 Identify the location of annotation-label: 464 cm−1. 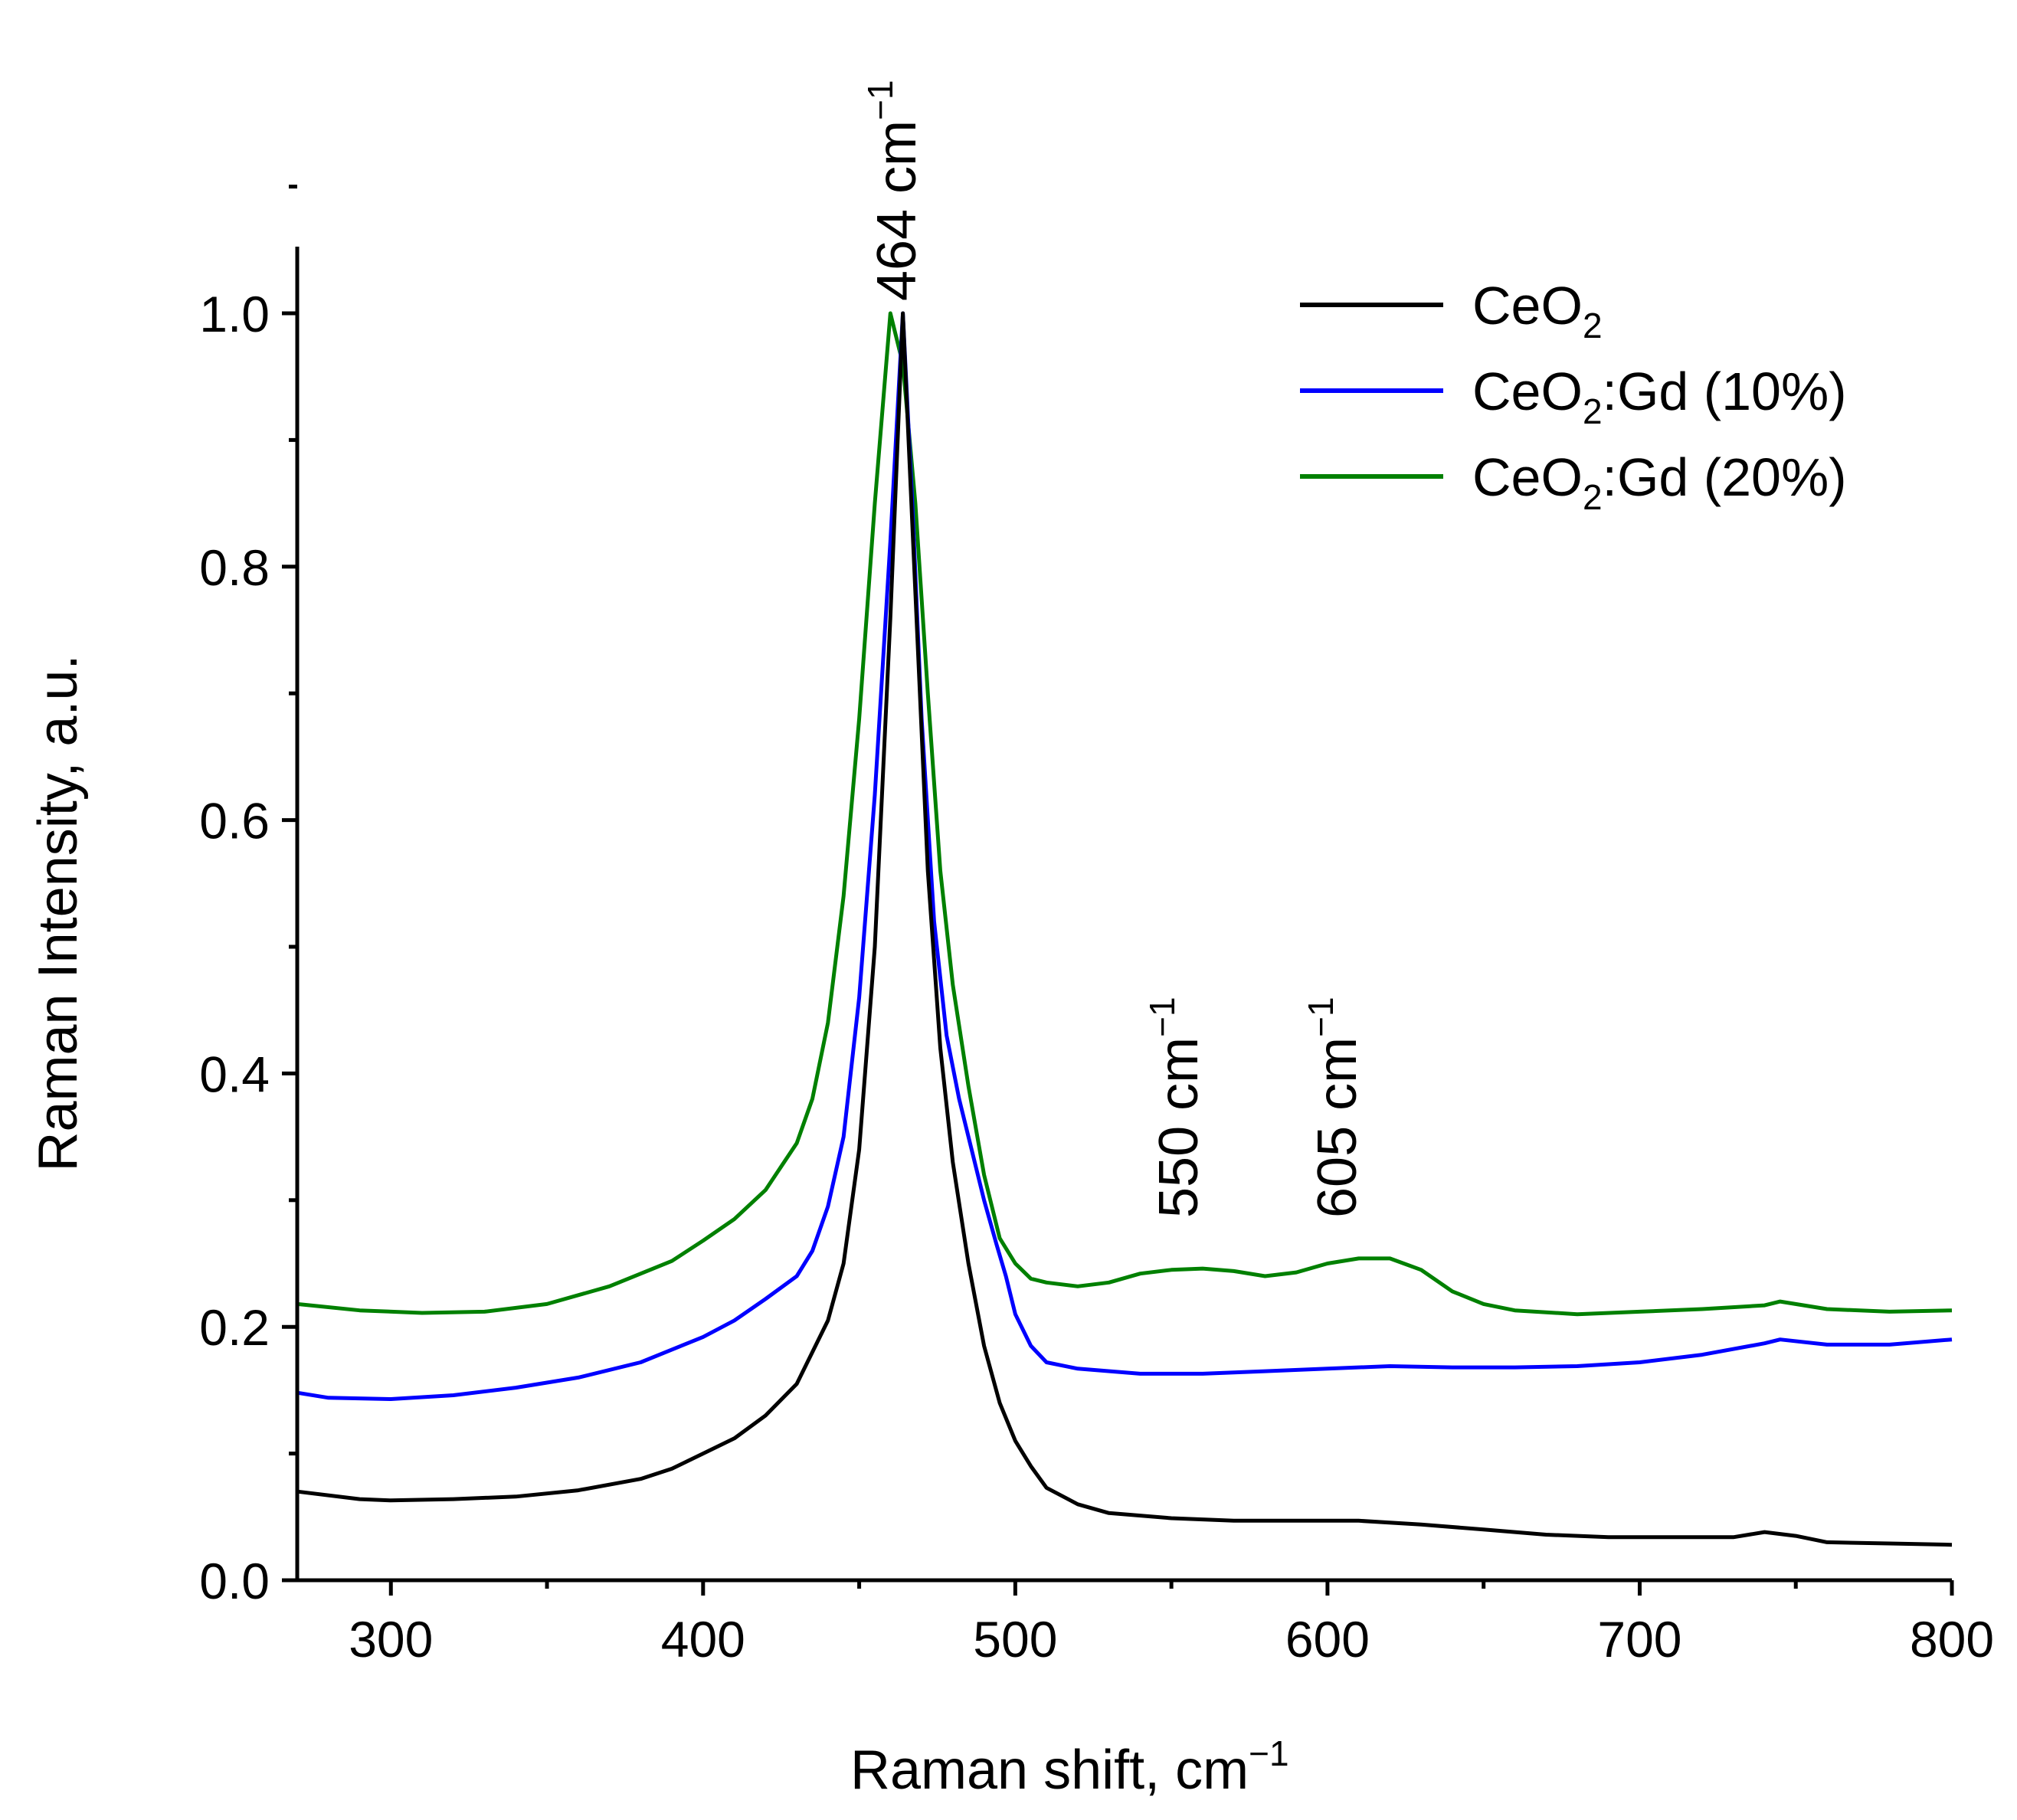
(894, 190).